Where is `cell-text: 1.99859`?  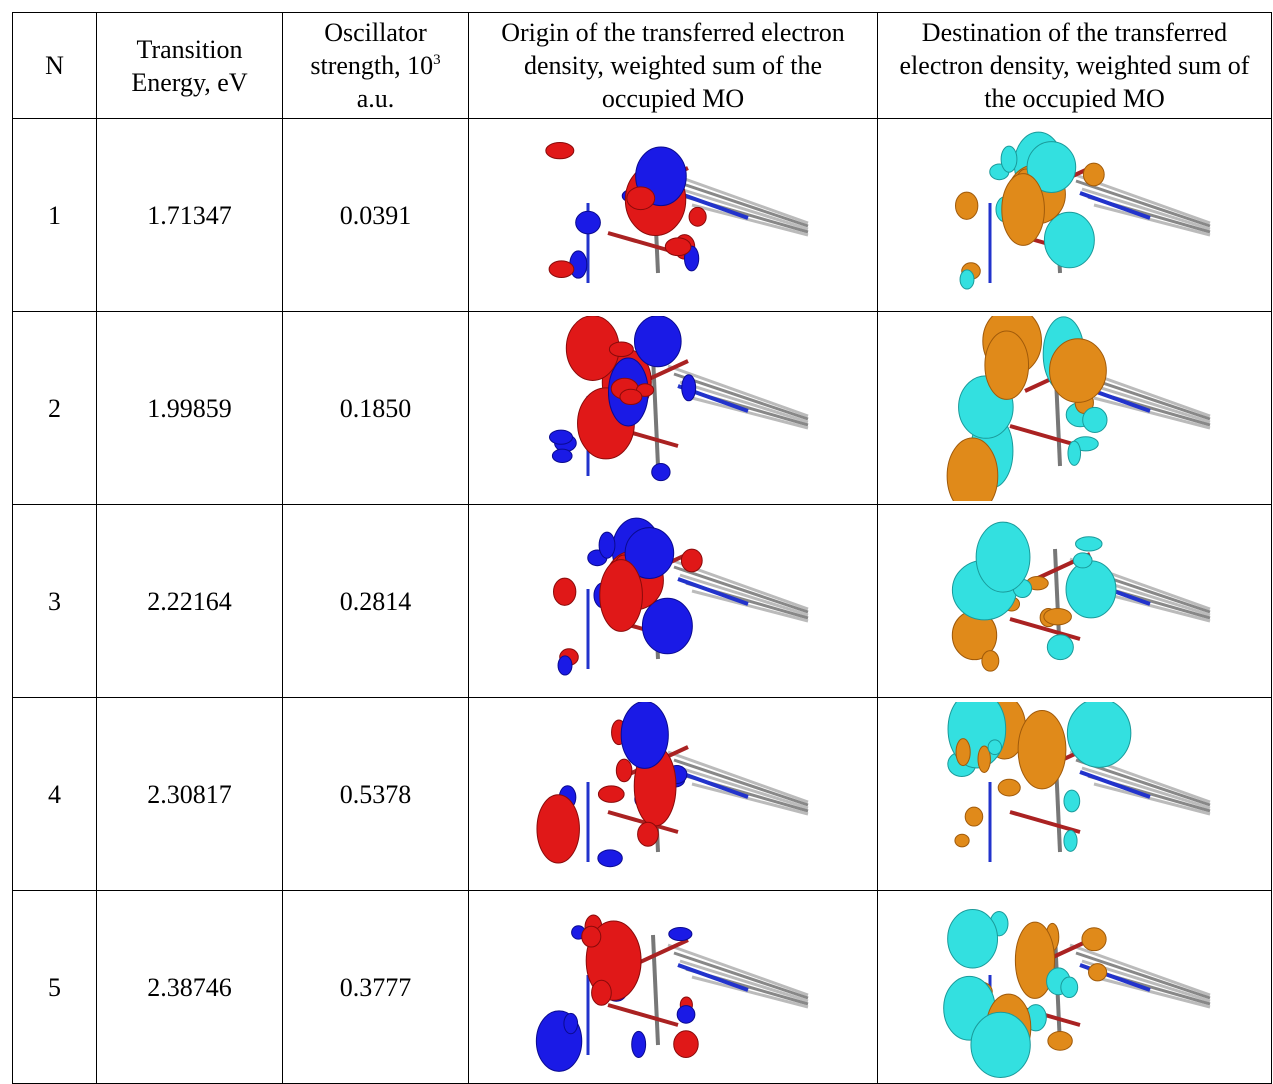
cell-text: 1.99859 is located at coordinates (189, 408).